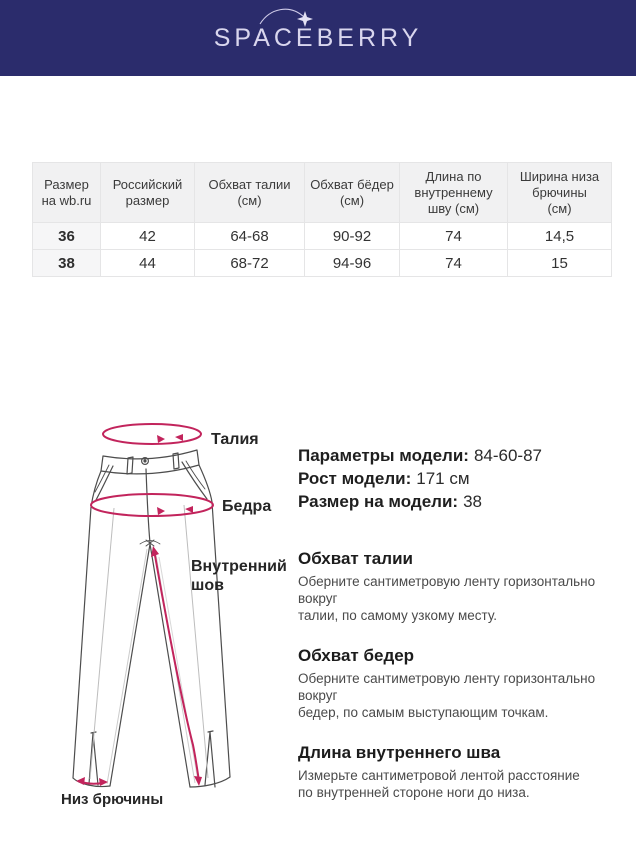 This screenshot has width=636, height=848. Describe the element at coordinates (378, 501) in the screenshot. I see `model-size-label: Размер на модели:` at that location.